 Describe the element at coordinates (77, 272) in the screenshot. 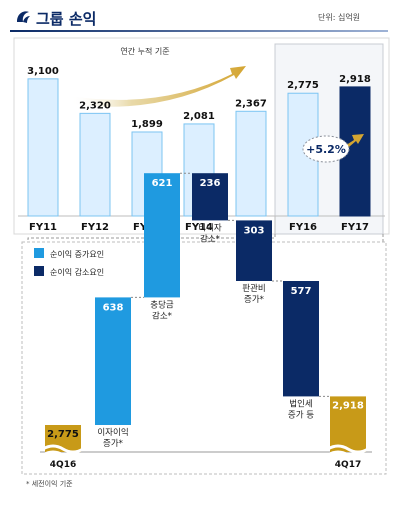

I see `legend-label-2: 순이익 감소요인` at that location.